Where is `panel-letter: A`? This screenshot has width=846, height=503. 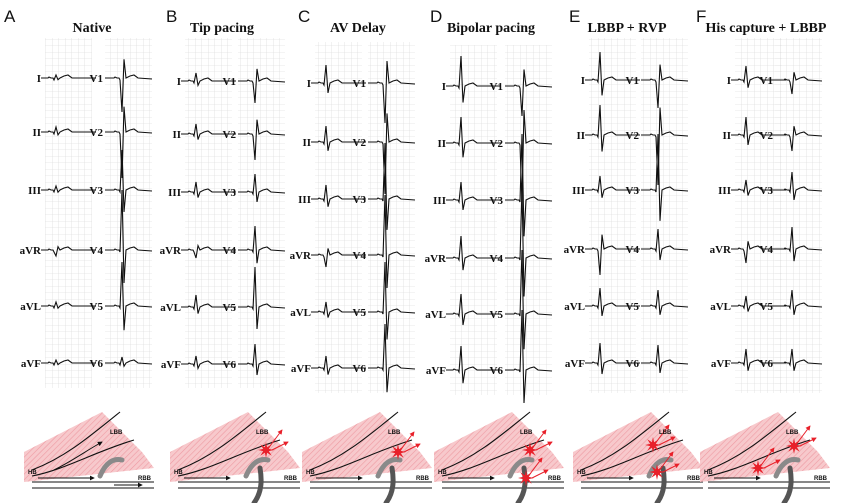
panel-letter: A is located at coordinates (10, 16).